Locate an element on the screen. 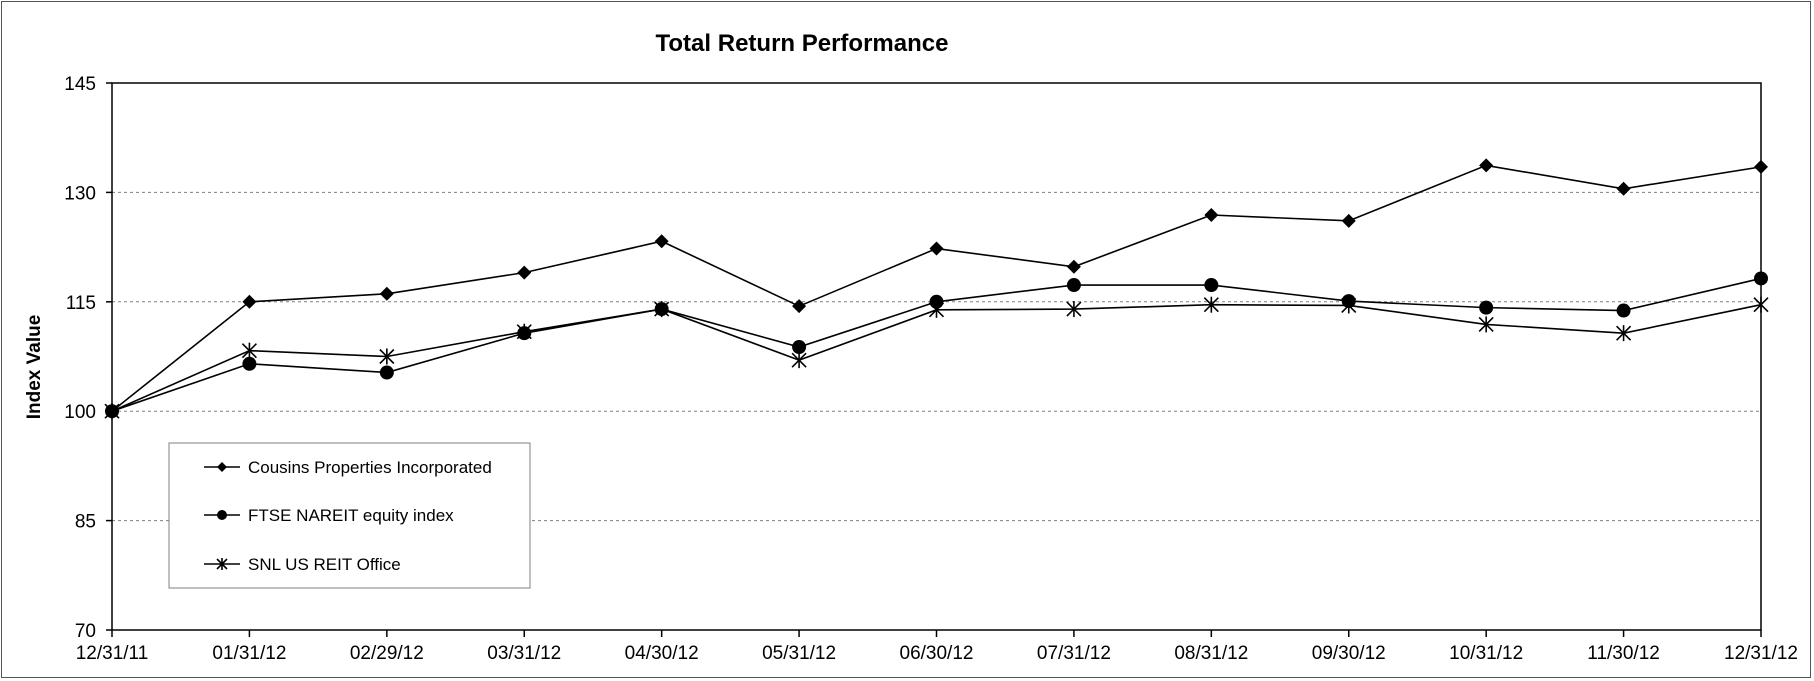  y-tick-label: 145 is located at coordinates (80, 84).